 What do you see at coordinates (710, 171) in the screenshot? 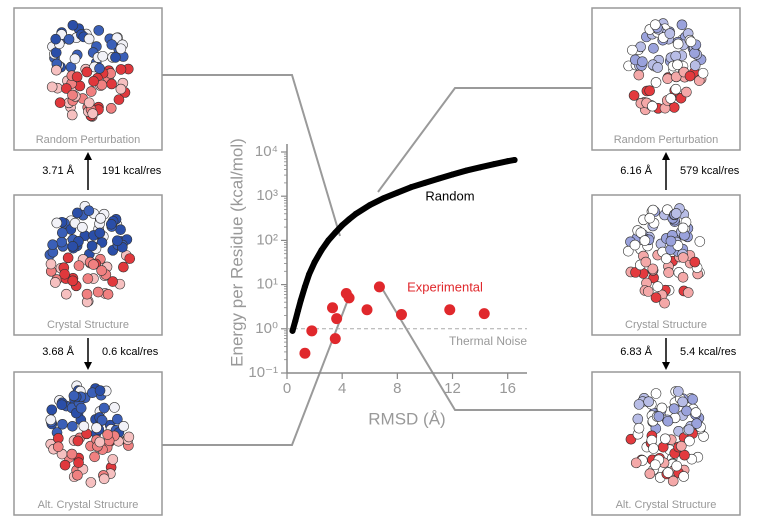
I see `energy-label: 579 kcal/res` at bounding box center [710, 171].